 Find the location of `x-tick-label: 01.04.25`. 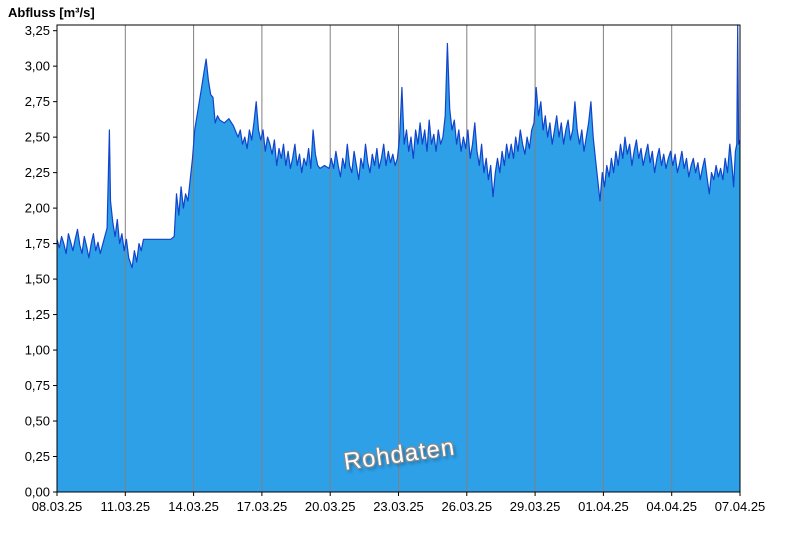

x-tick-label: 01.04.25 is located at coordinates (603, 506).